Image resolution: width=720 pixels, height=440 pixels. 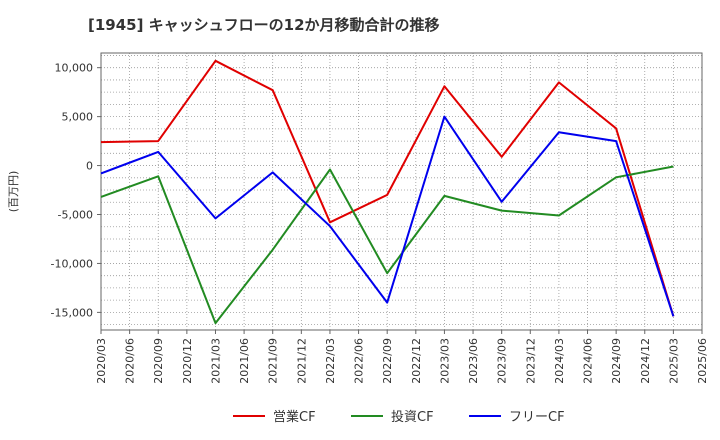 I want to click on x-tick-label: 2022/12, so click(x=416, y=361).